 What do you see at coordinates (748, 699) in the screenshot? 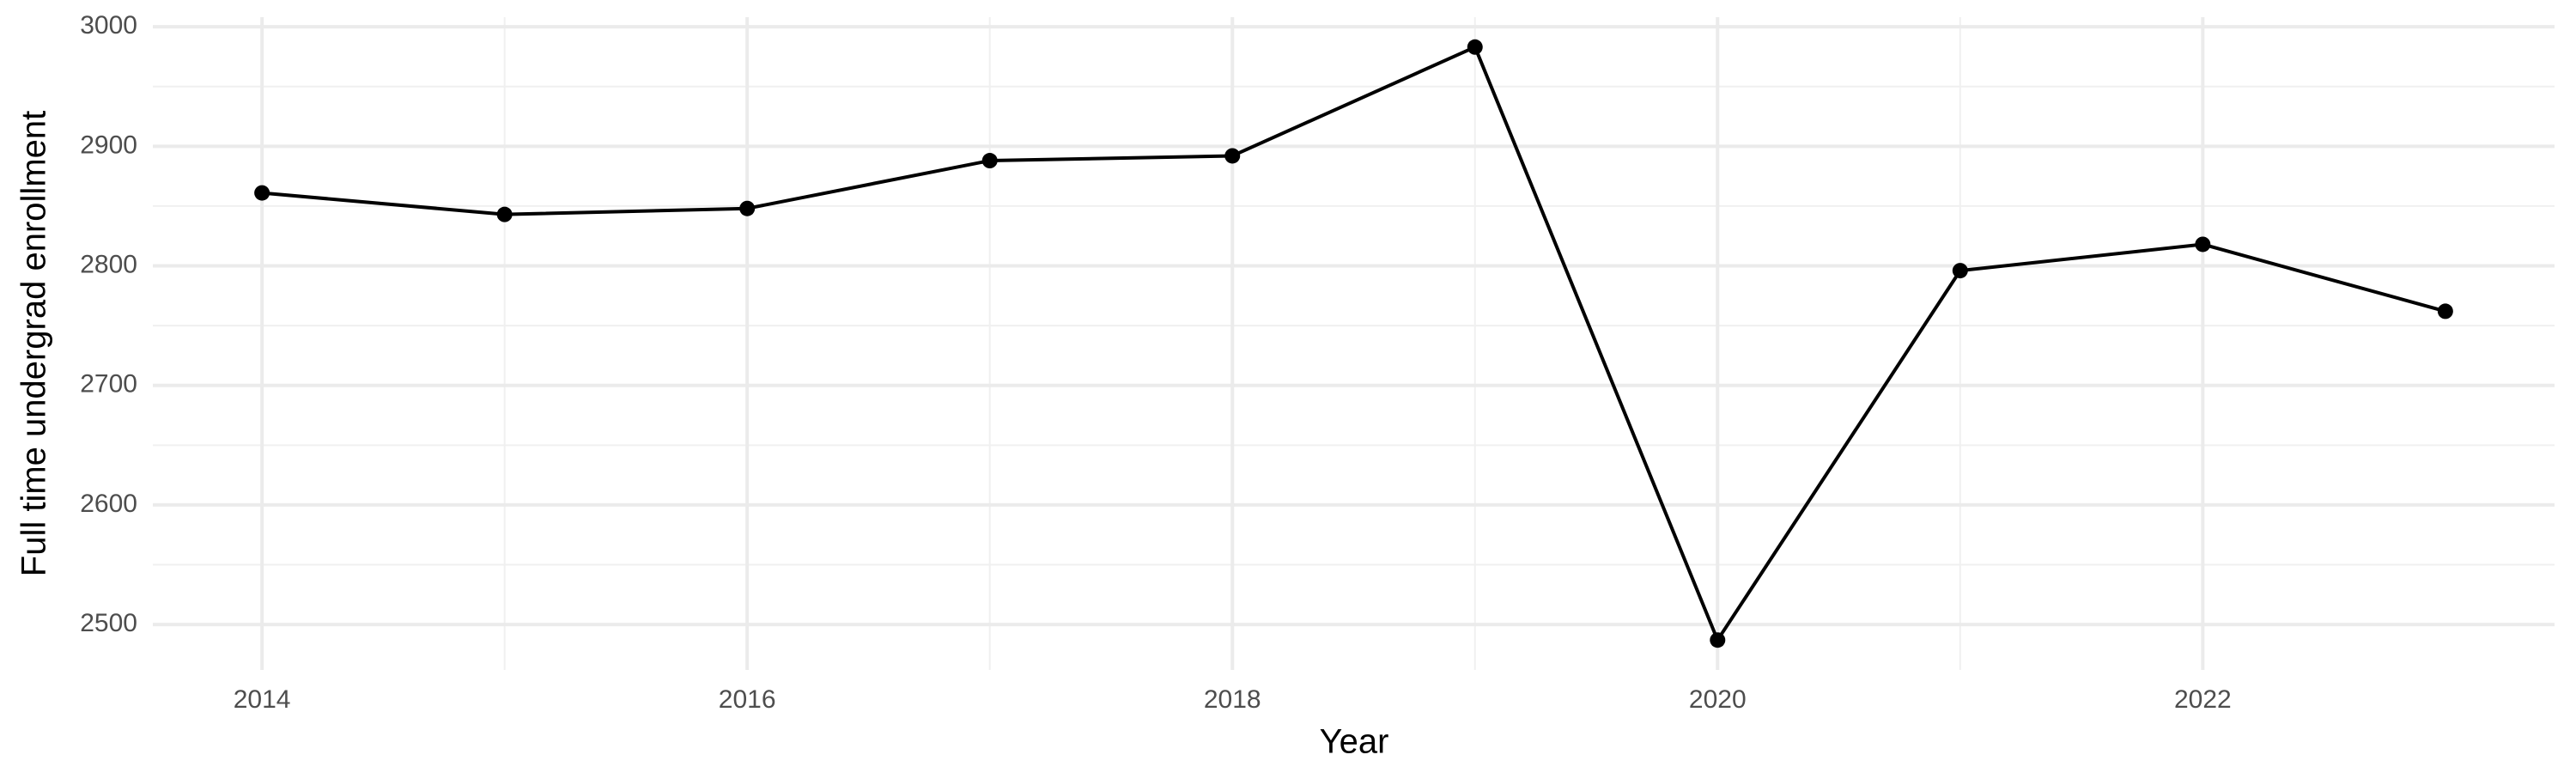
I see `x-tick-label: 2016` at bounding box center [748, 699].